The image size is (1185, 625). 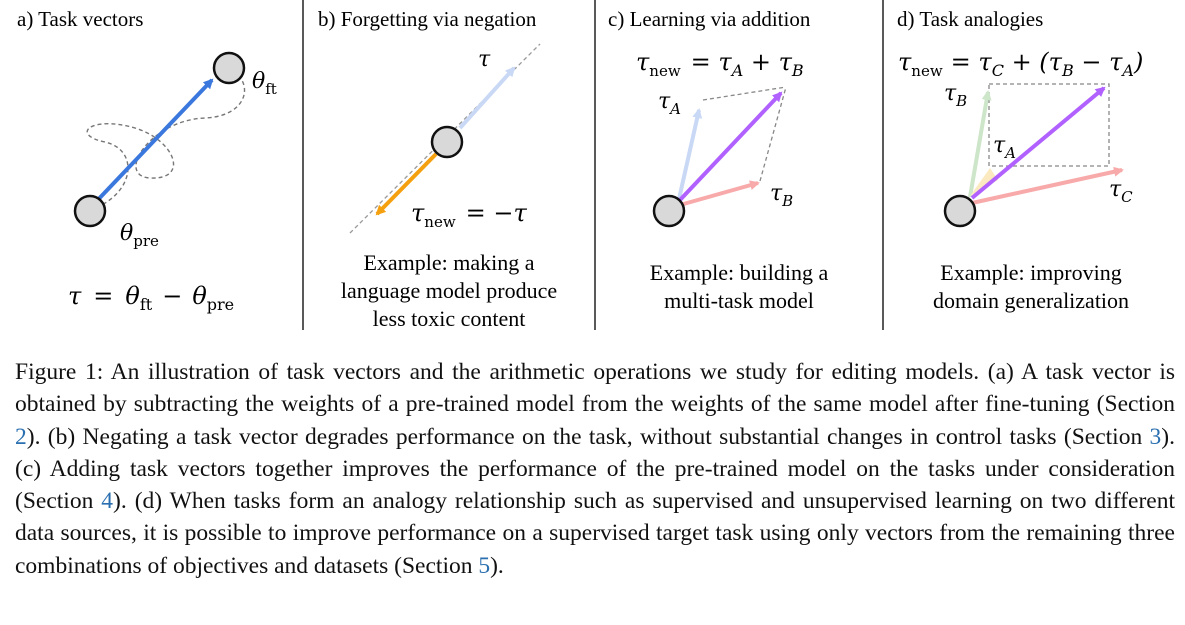 What do you see at coordinates (151, 298) in the screenshot?
I see `task-vector-equation: τ = θft − θpre` at bounding box center [151, 298].